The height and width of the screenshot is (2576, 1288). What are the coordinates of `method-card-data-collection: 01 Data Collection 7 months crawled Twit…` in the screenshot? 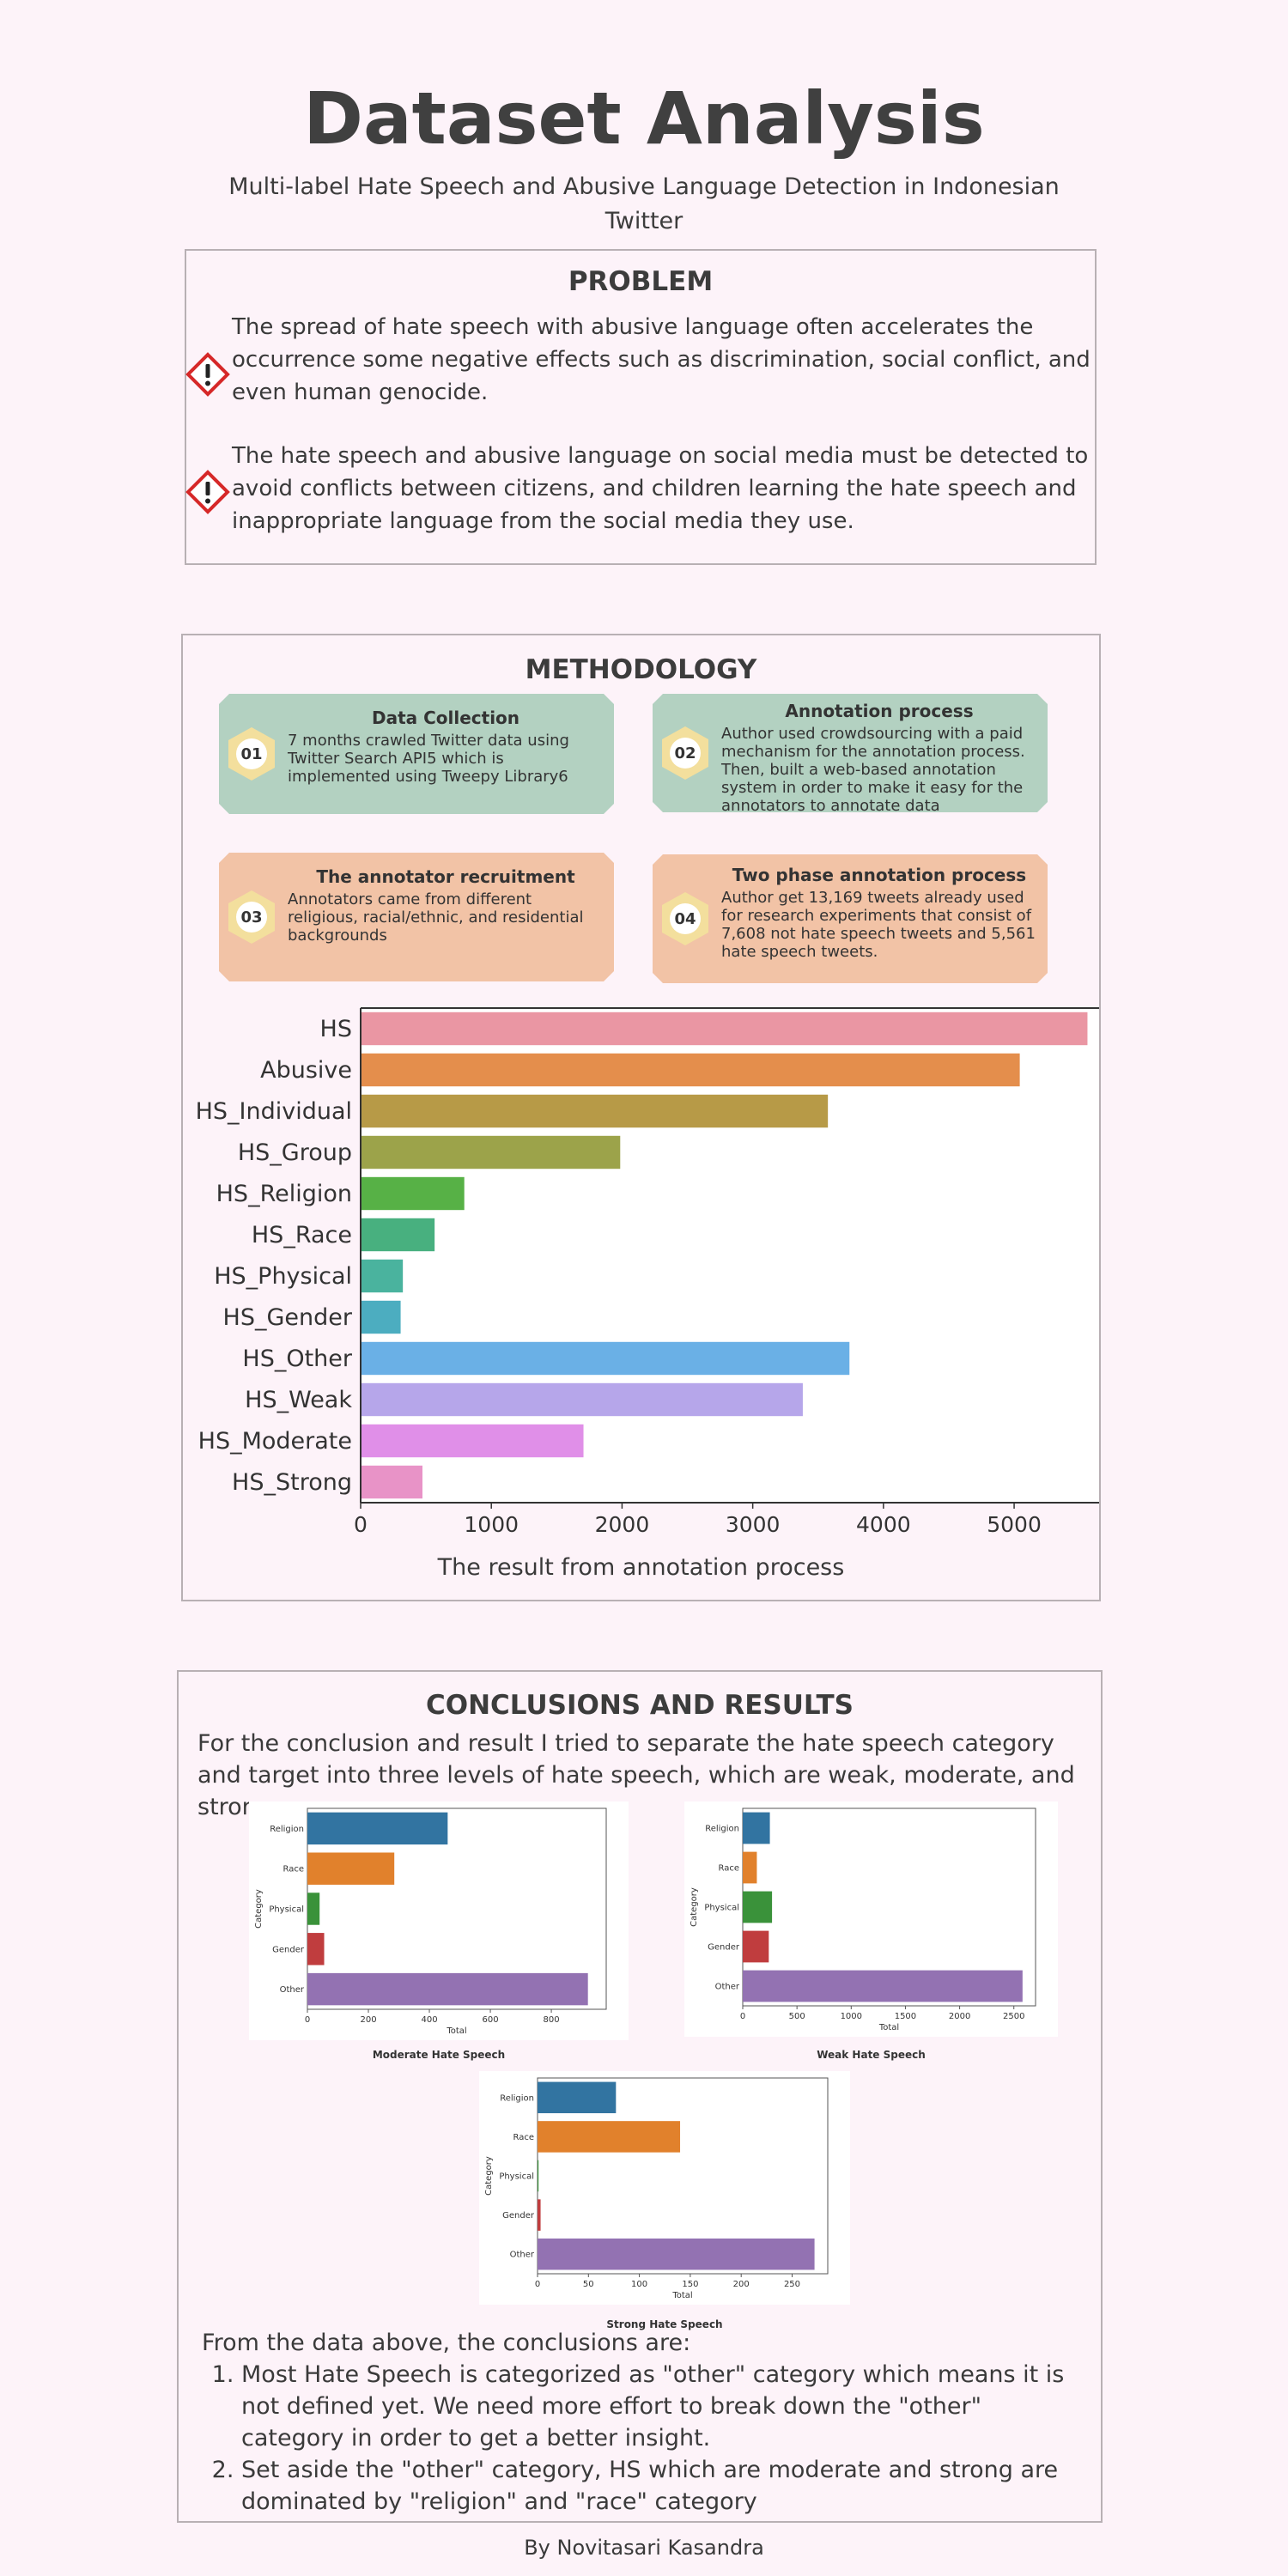 It's located at (417, 754).